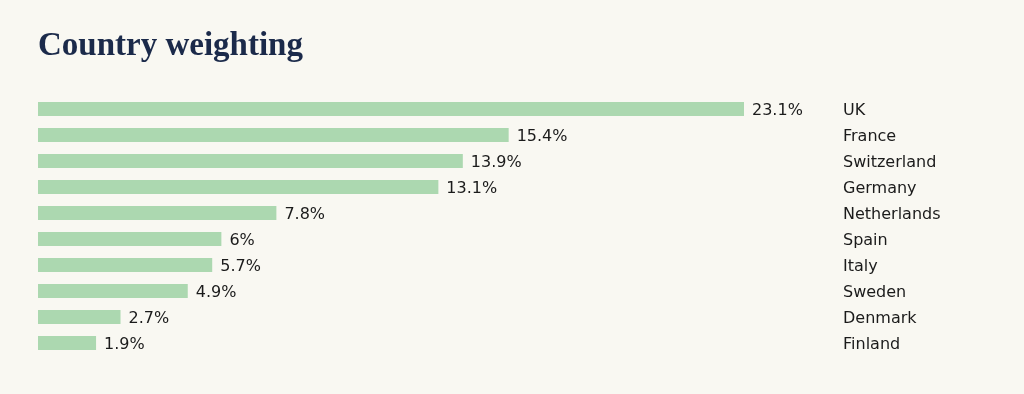  What do you see at coordinates (472, 187) in the screenshot?
I see `data-label: 13.1%` at bounding box center [472, 187].